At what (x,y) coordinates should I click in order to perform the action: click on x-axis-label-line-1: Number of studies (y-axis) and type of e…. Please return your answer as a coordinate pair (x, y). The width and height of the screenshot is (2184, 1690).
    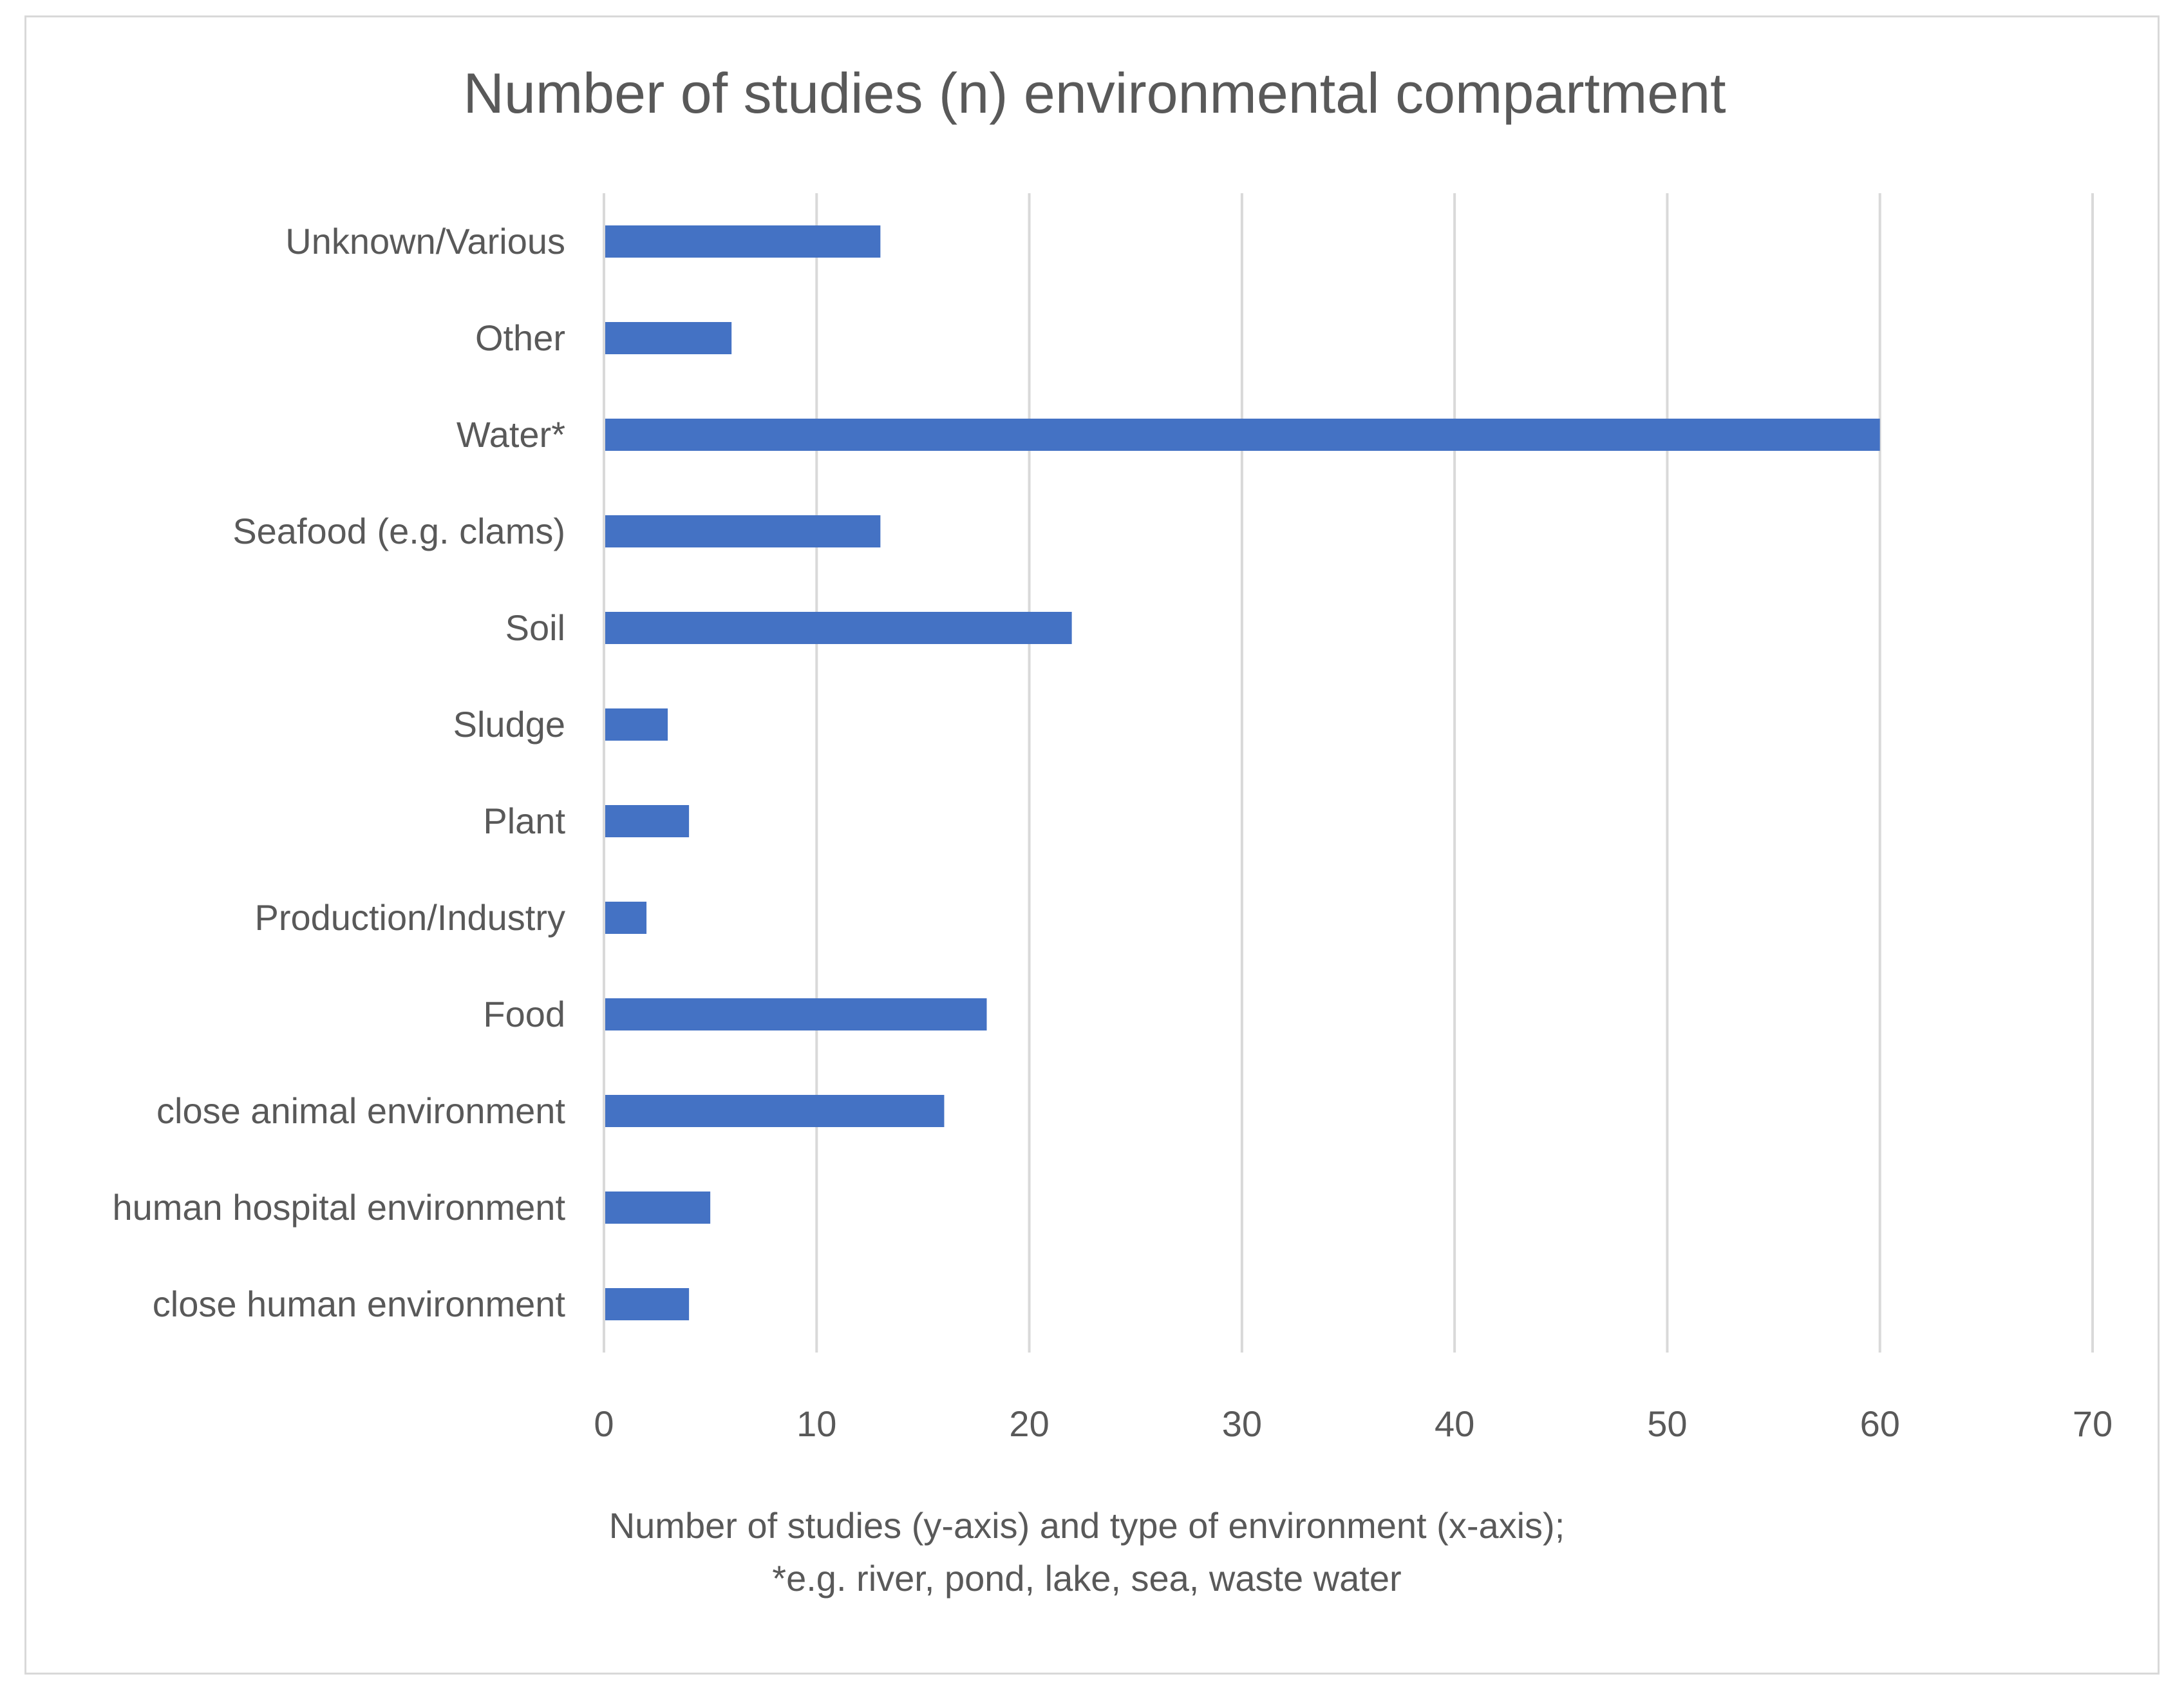
    Looking at the image, I should click on (1087, 1525).